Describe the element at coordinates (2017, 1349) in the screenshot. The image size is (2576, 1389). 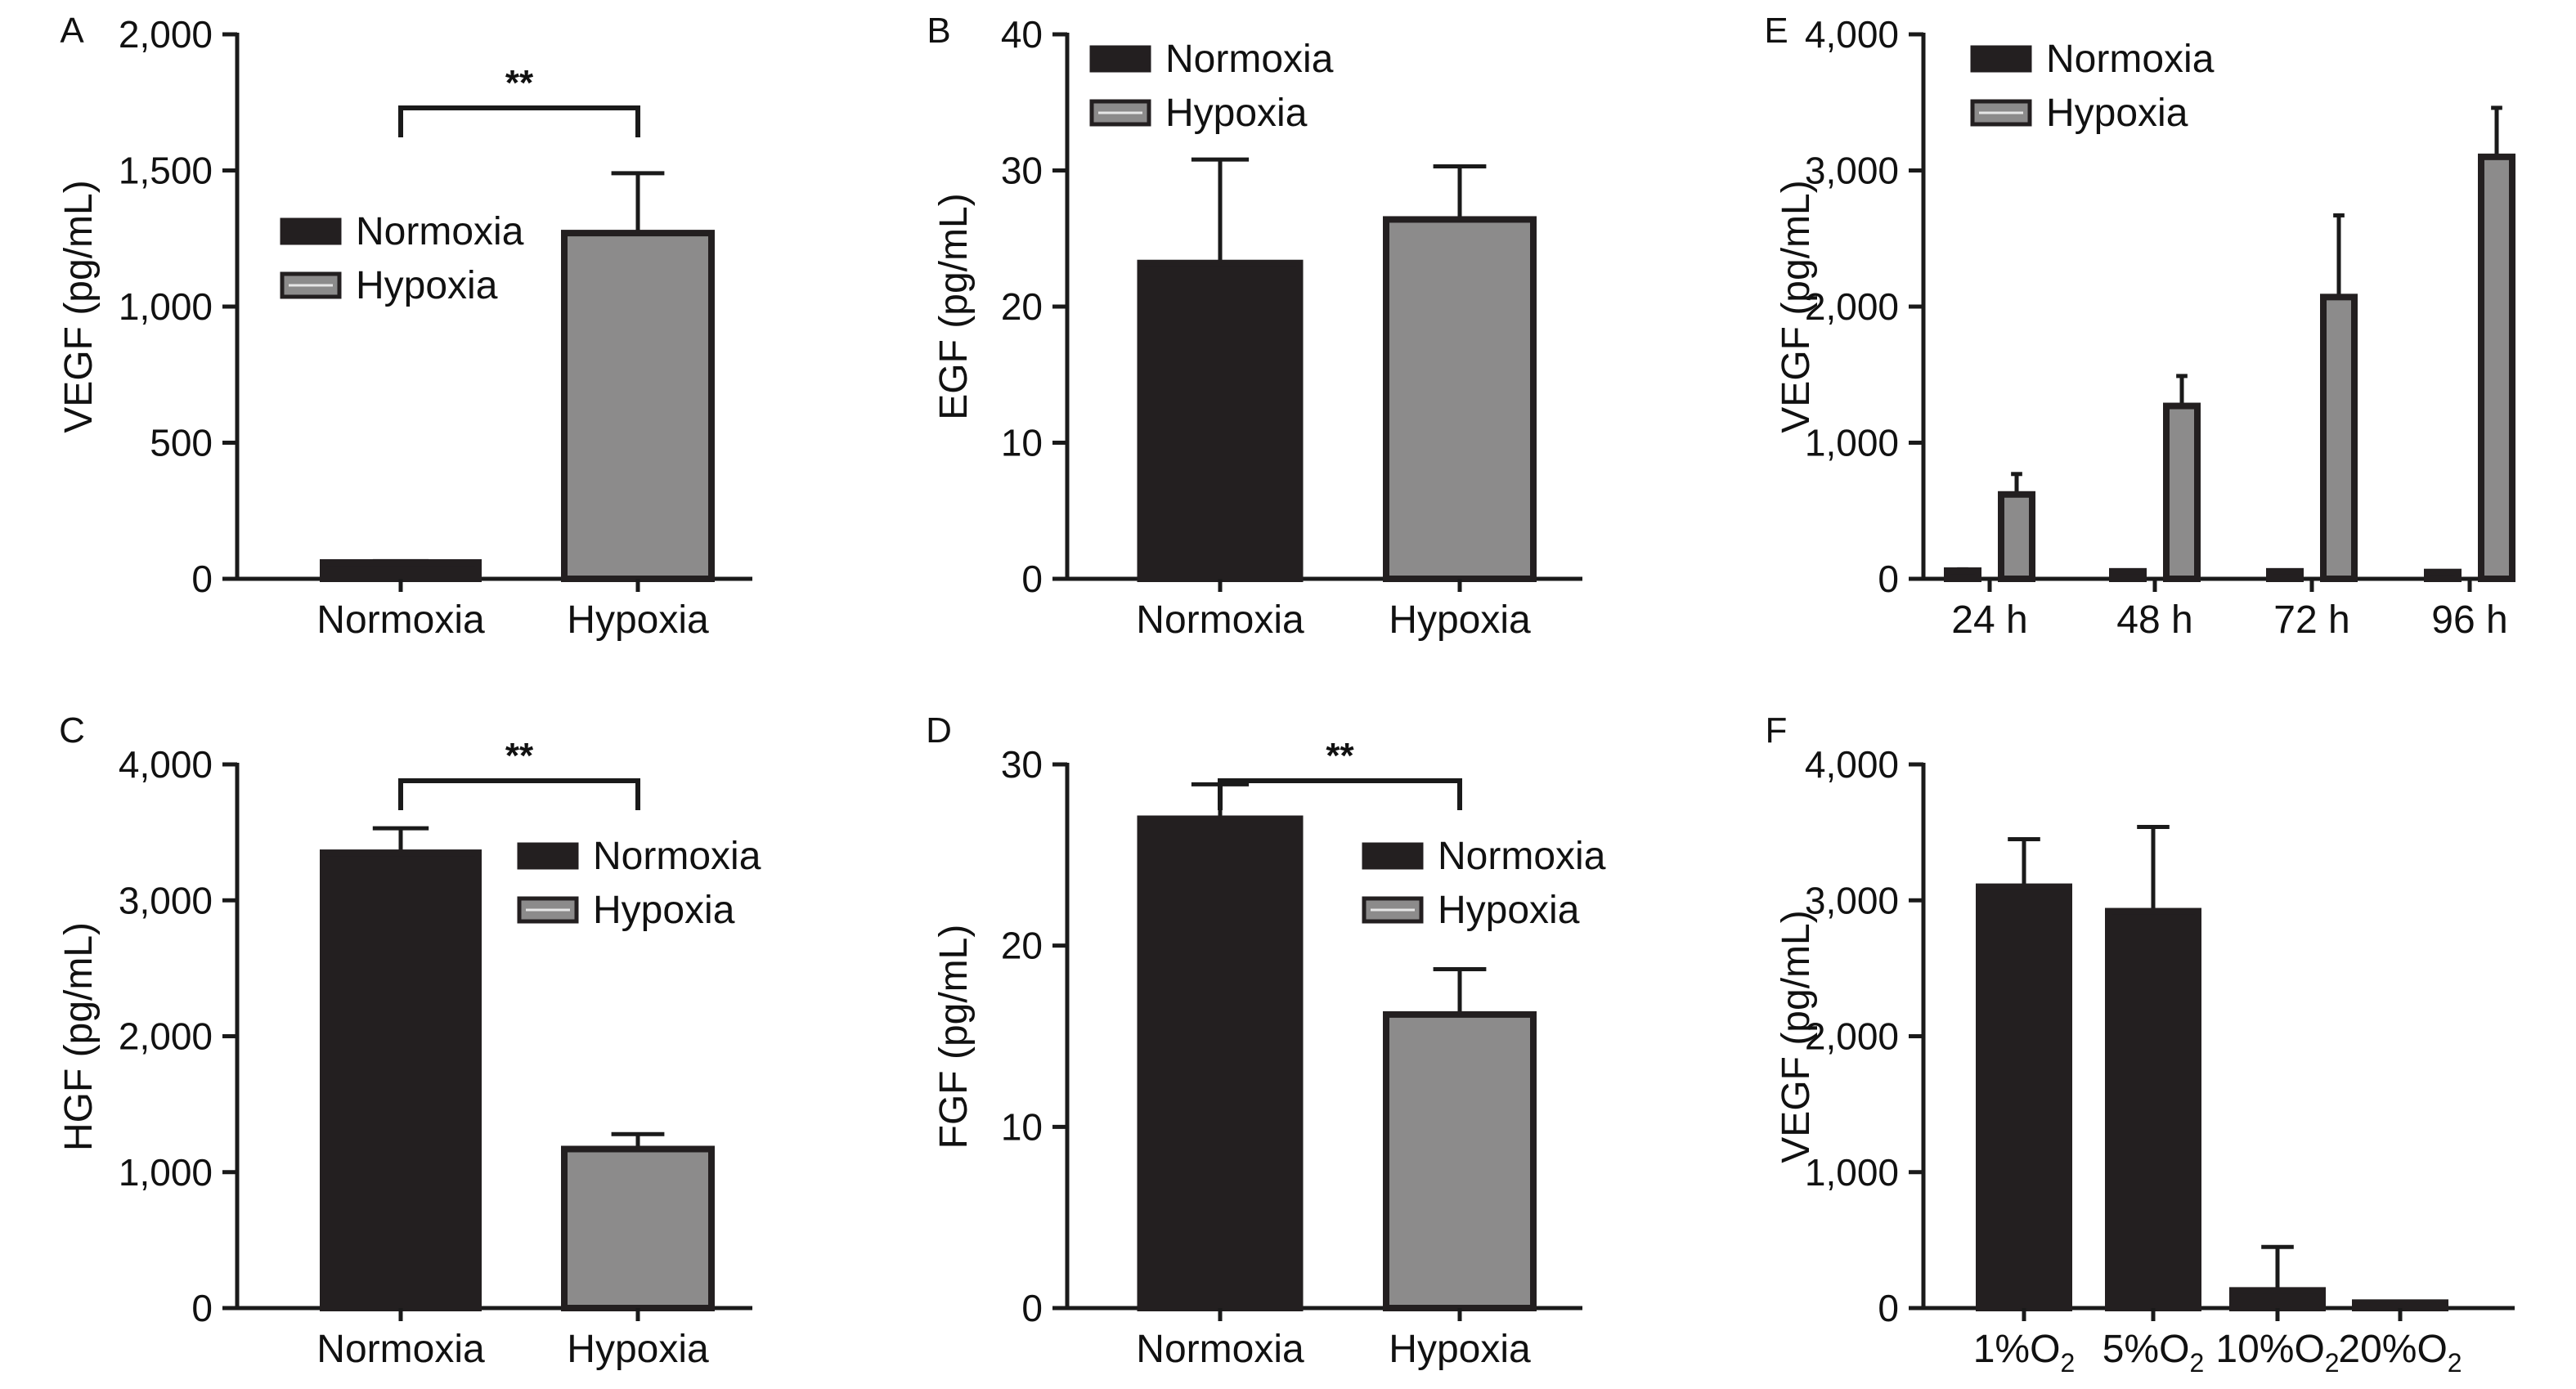
I see `x-tick-label-base: 1%O` at that location.